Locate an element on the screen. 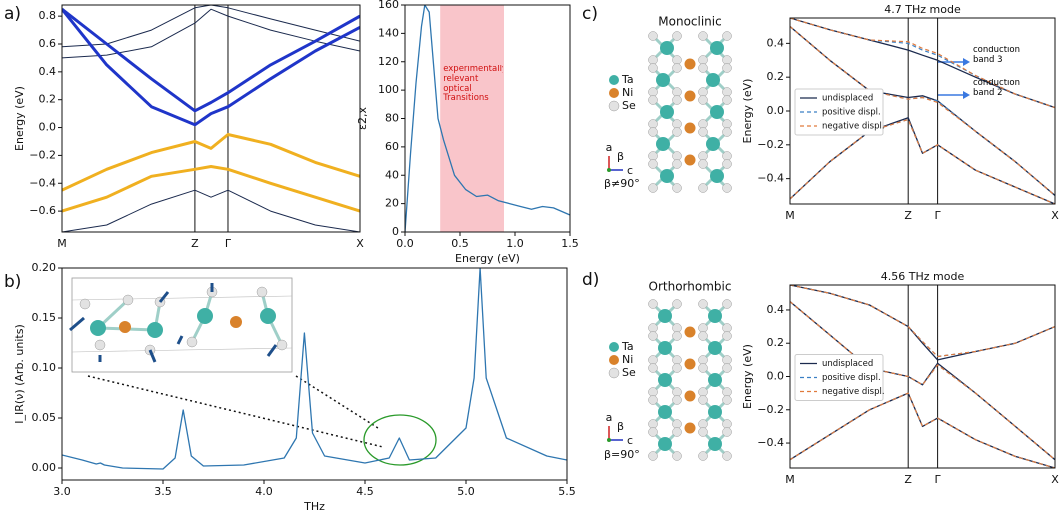 The width and height of the screenshot is (1060, 515). arrowhead is located at coordinates (966, 62).